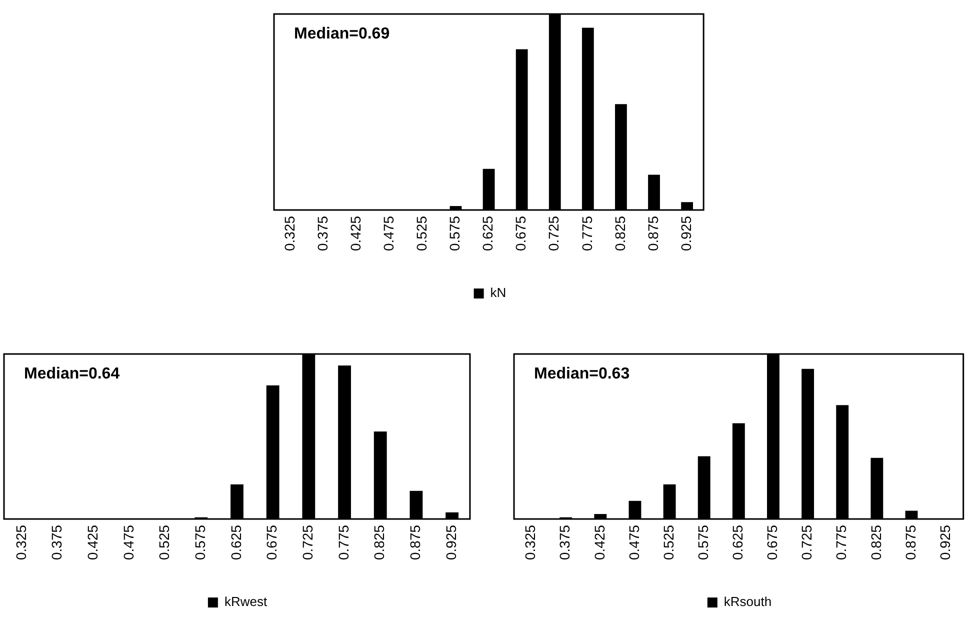  What do you see at coordinates (498, 292) in the screenshot?
I see `legend-label: kN` at bounding box center [498, 292].